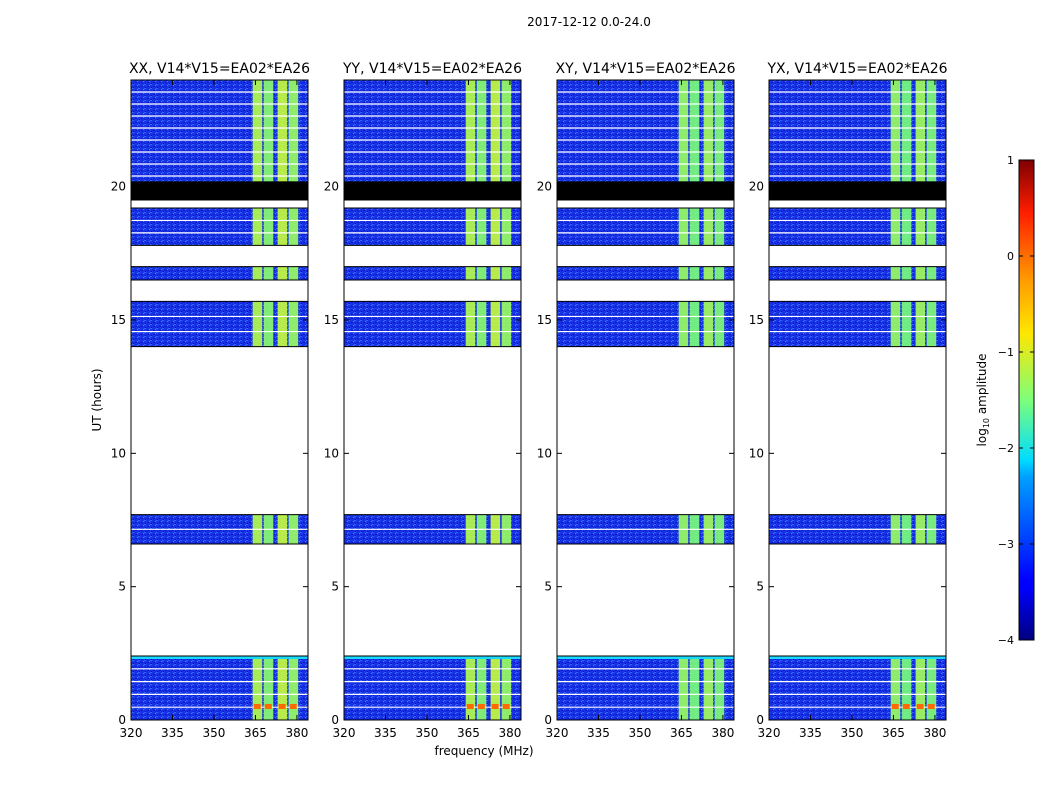 Image resolution: width=1050 pixels, height=804 pixels. I want to click on colorbar-tick-label: −3, so click(1006, 544).